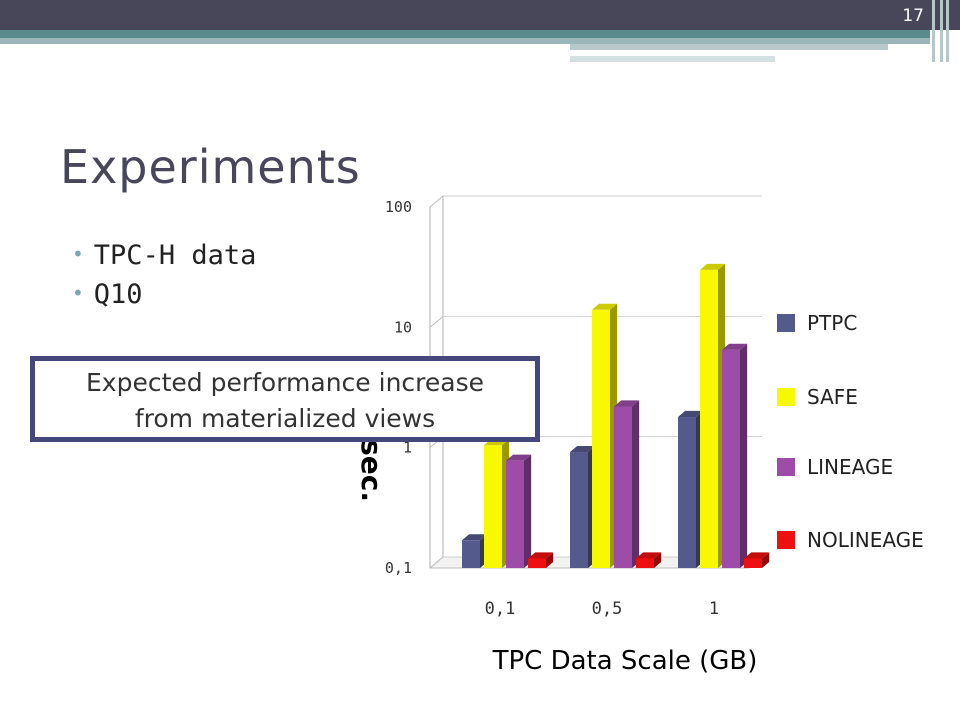 The image size is (960, 720). What do you see at coordinates (832, 397) in the screenshot?
I see `legend-label: SAFE` at bounding box center [832, 397].